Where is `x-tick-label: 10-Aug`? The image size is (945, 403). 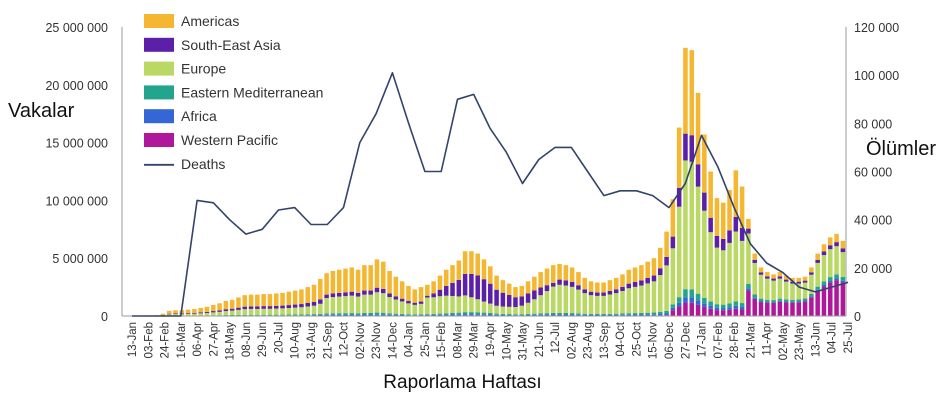 x-tick-label: 10-Aug is located at coordinates (296, 340).